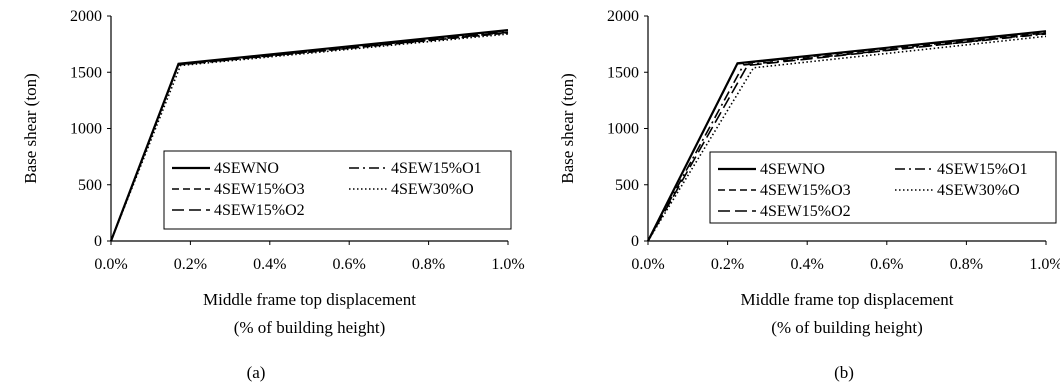 Image resolution: width=1060 pixels, height=387 pixels. Describe the element at coordinates (844, 372) in the screenshot. I see `panel-caption: (b)` at that location.